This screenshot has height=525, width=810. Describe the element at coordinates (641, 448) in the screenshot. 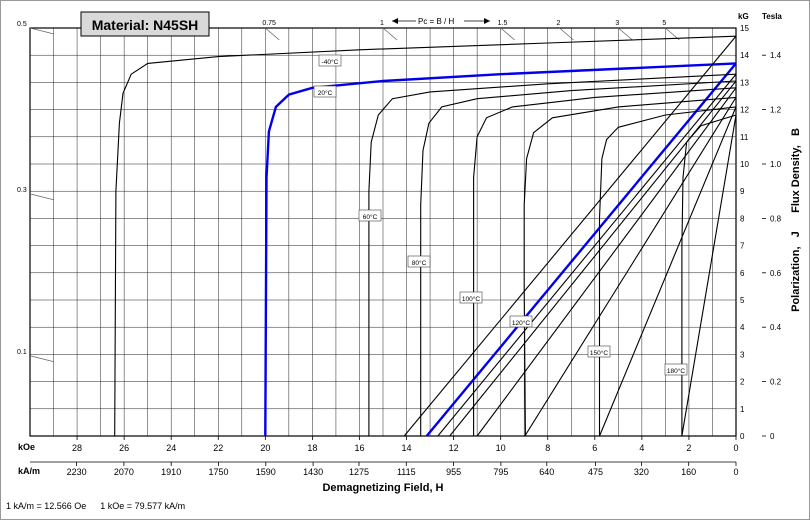

I see `koe-tick-label: 4` at that location.